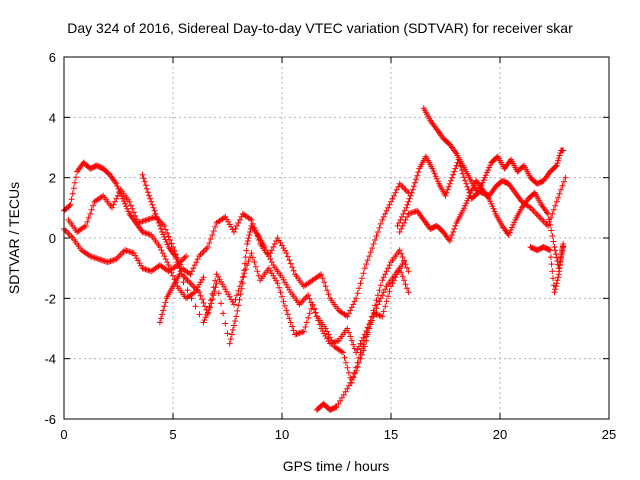 The image size is (640, 480). I want to click on x-tick-label: 0, so click(63, 434).